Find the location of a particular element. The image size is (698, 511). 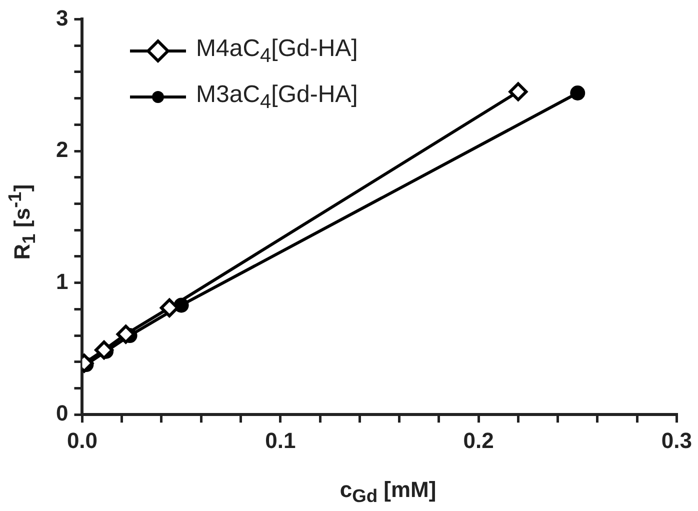

x-tick-label: 0.3 is located at coordinates (676, 440).